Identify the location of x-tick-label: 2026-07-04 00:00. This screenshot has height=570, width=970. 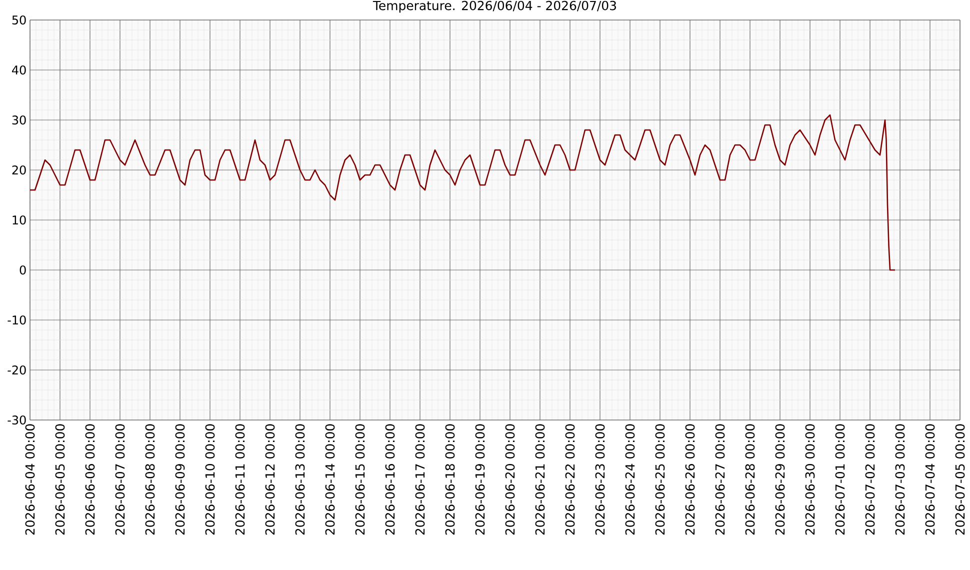
(930, 479).